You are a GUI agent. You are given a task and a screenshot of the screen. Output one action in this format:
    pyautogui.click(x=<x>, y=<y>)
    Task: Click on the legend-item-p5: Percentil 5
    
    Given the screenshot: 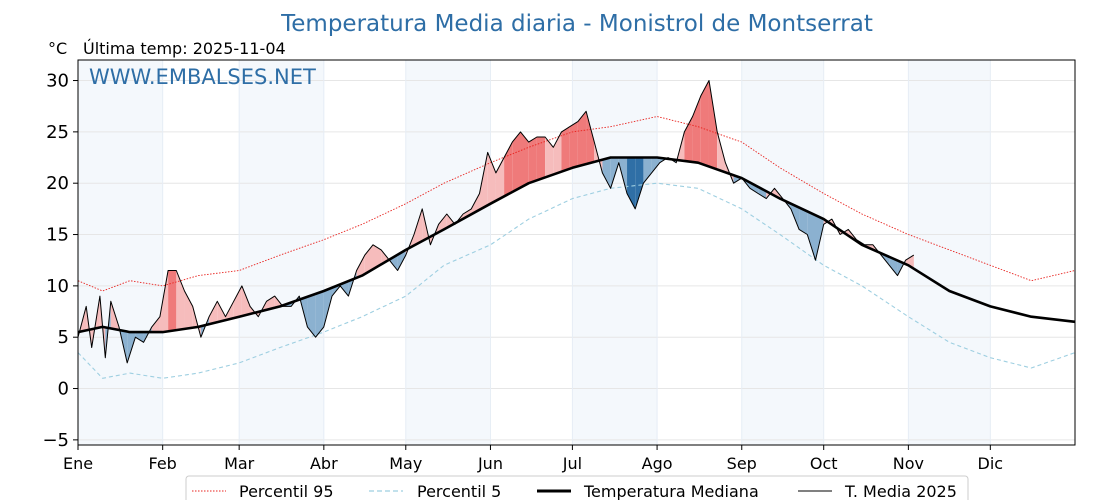 What is the action you would take?
    pyautogui.click(x=435, y=491)
    